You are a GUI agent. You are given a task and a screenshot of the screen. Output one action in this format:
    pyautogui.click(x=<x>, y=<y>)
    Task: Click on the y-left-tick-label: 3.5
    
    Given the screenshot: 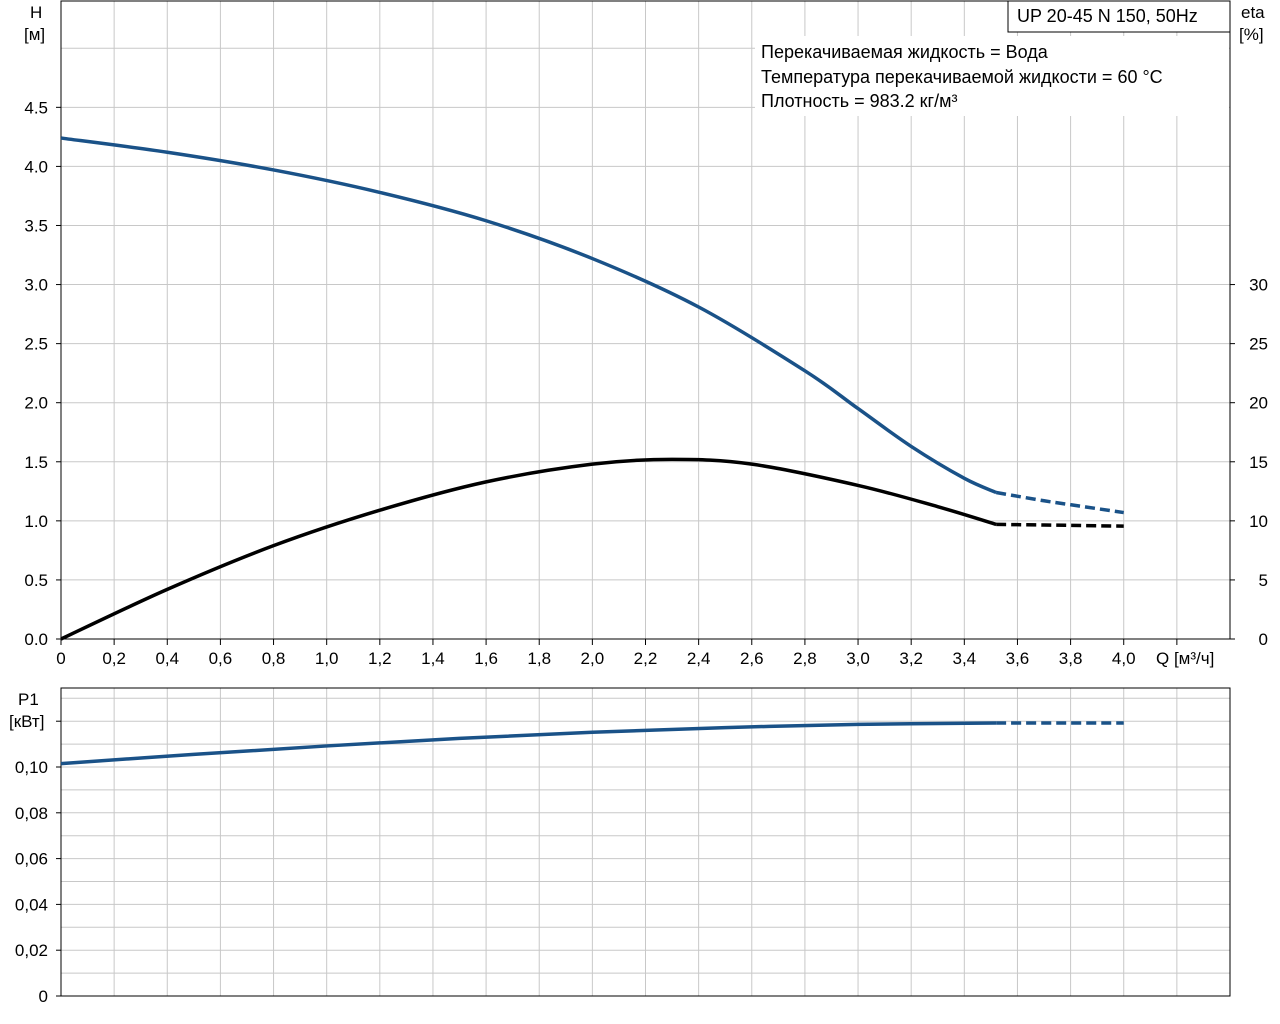 What is the action you would take?
    pyautogui.click(x=36, y=225)
    